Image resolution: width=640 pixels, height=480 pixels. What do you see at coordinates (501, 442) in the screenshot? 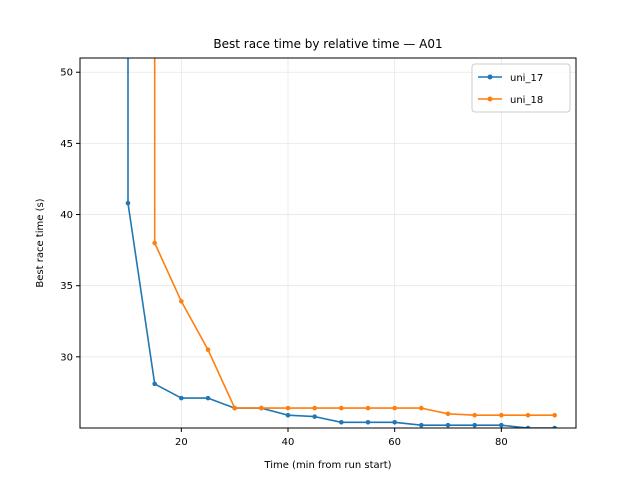
I see `x-tick-label: 80` at bounding box center [501, 442].